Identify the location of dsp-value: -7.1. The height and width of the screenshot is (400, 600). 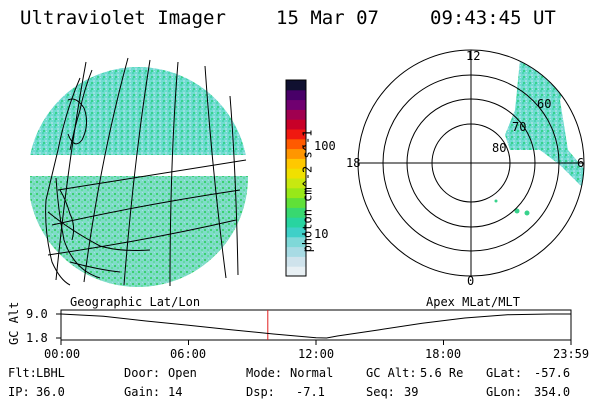
(310, 392).